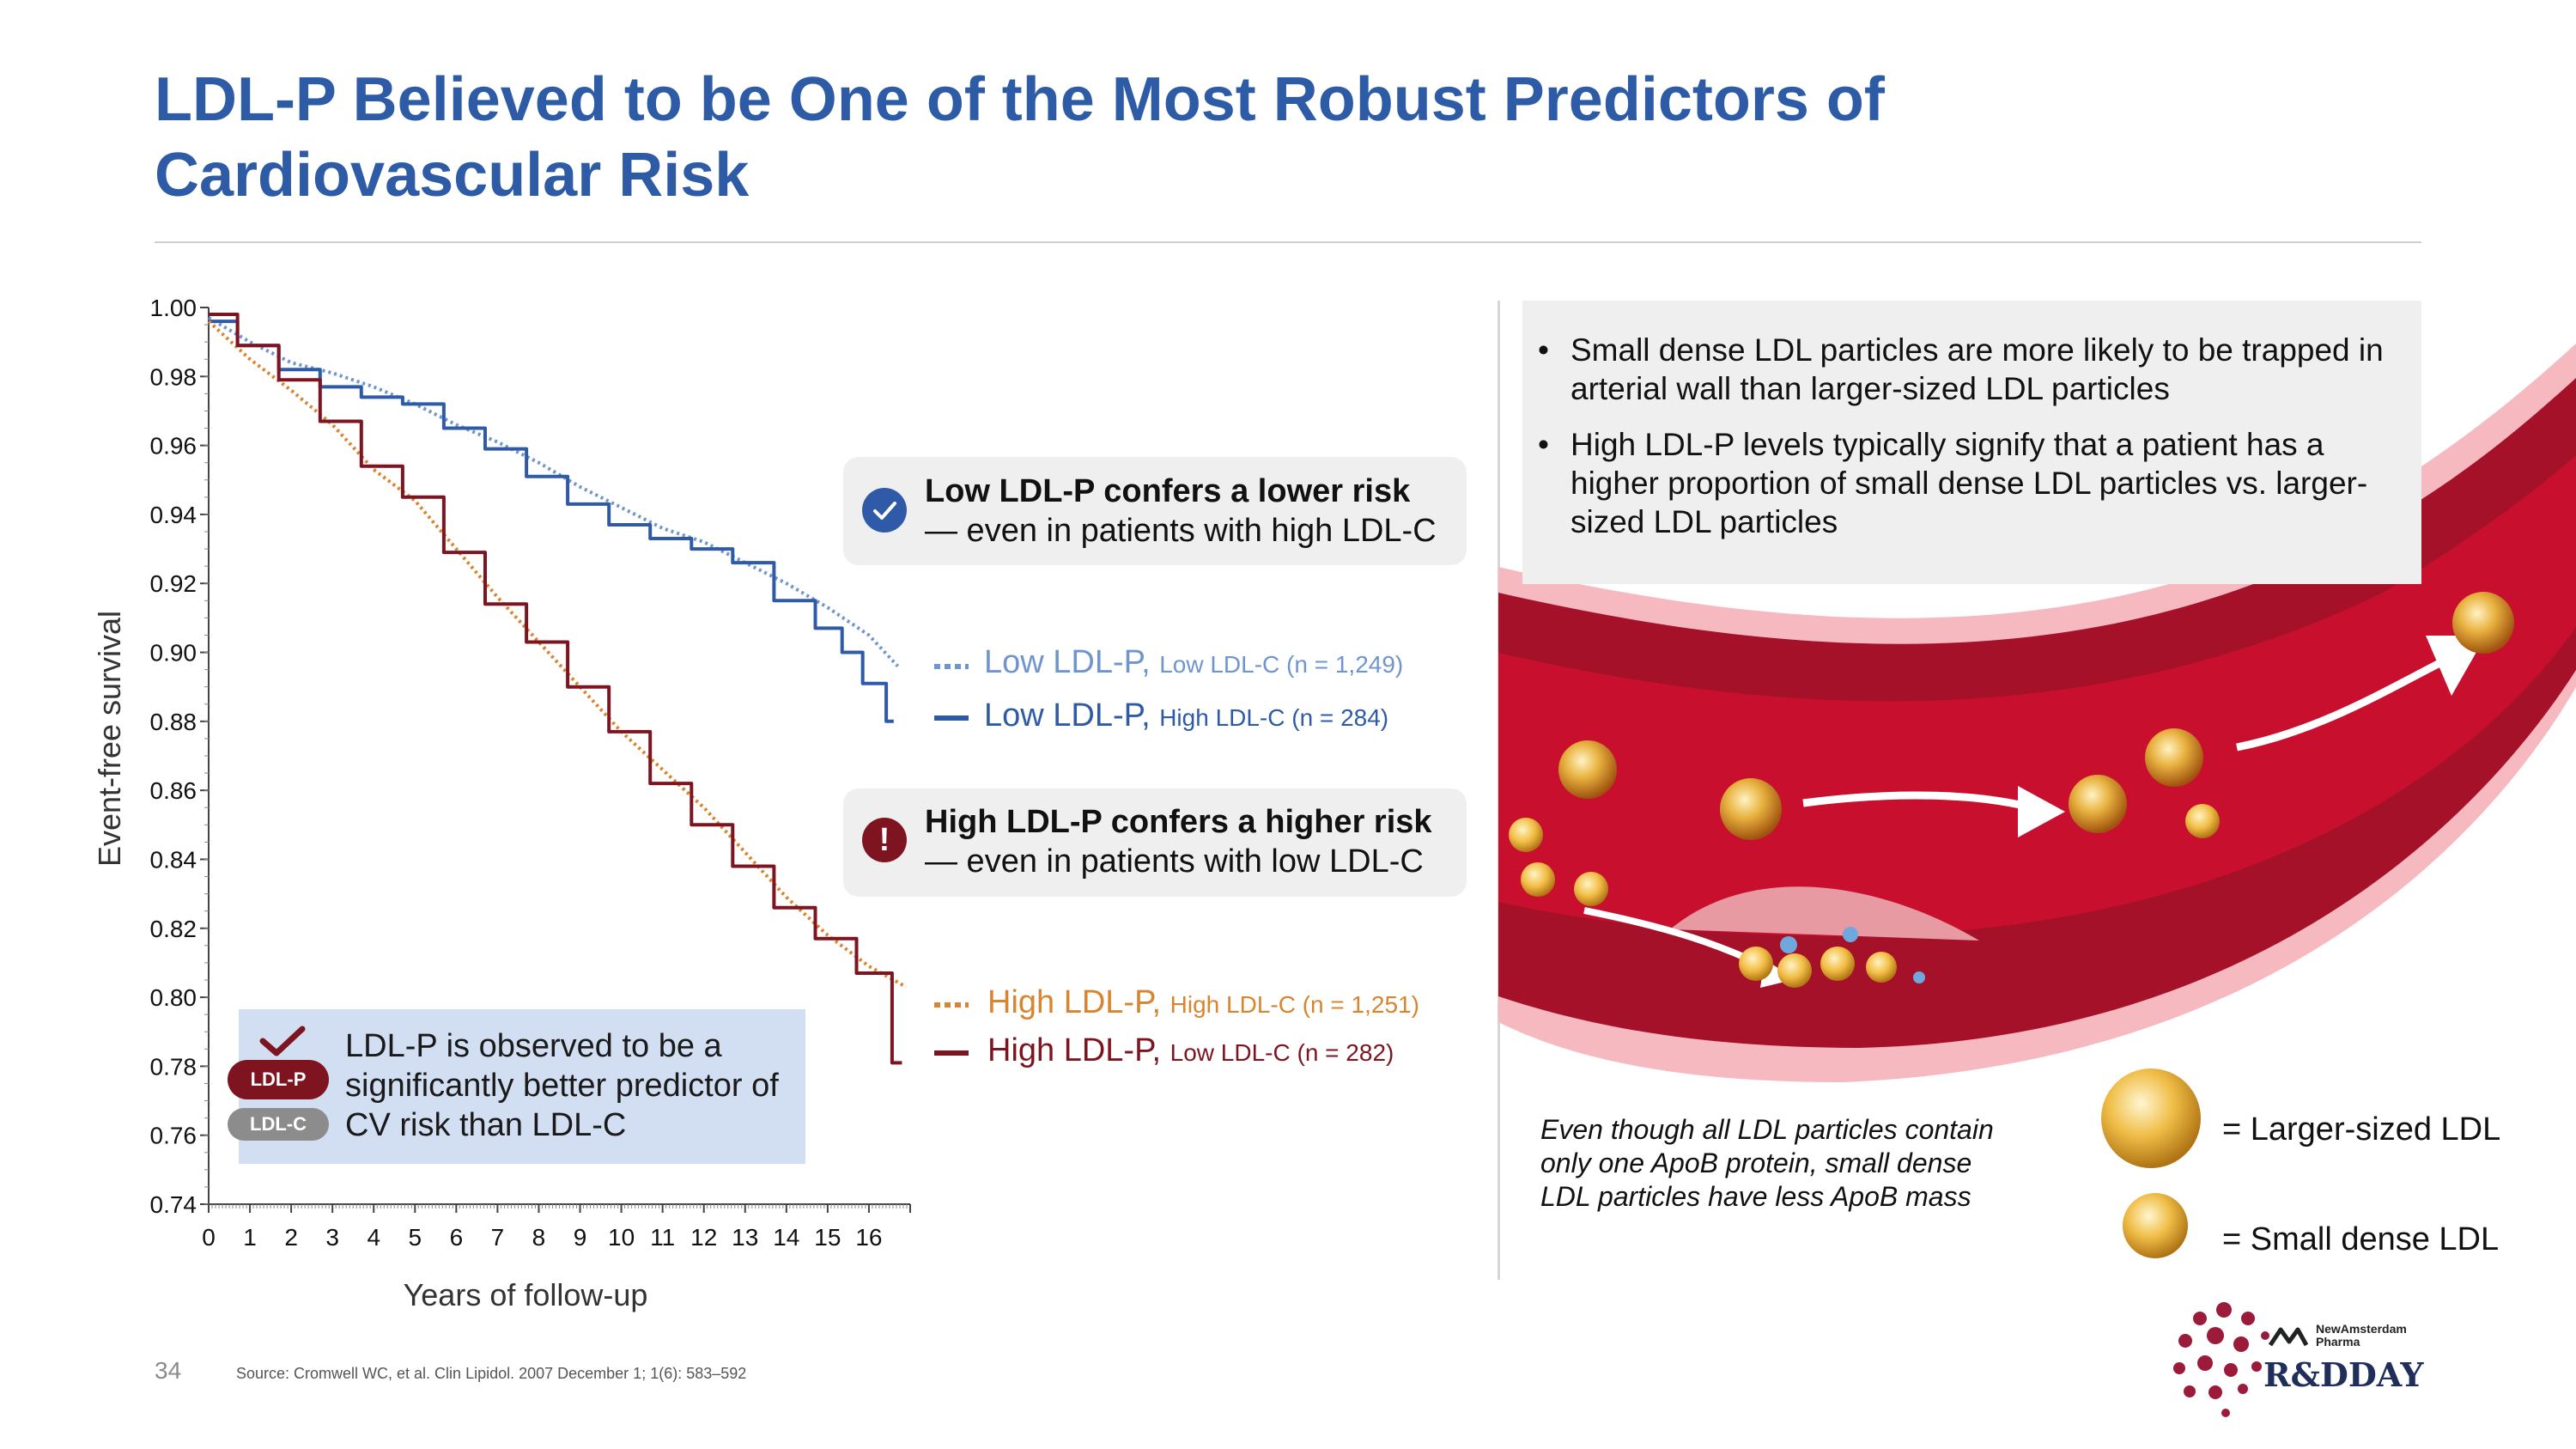  I want to click on y-tick-label: 0.94, so click(174, 515).